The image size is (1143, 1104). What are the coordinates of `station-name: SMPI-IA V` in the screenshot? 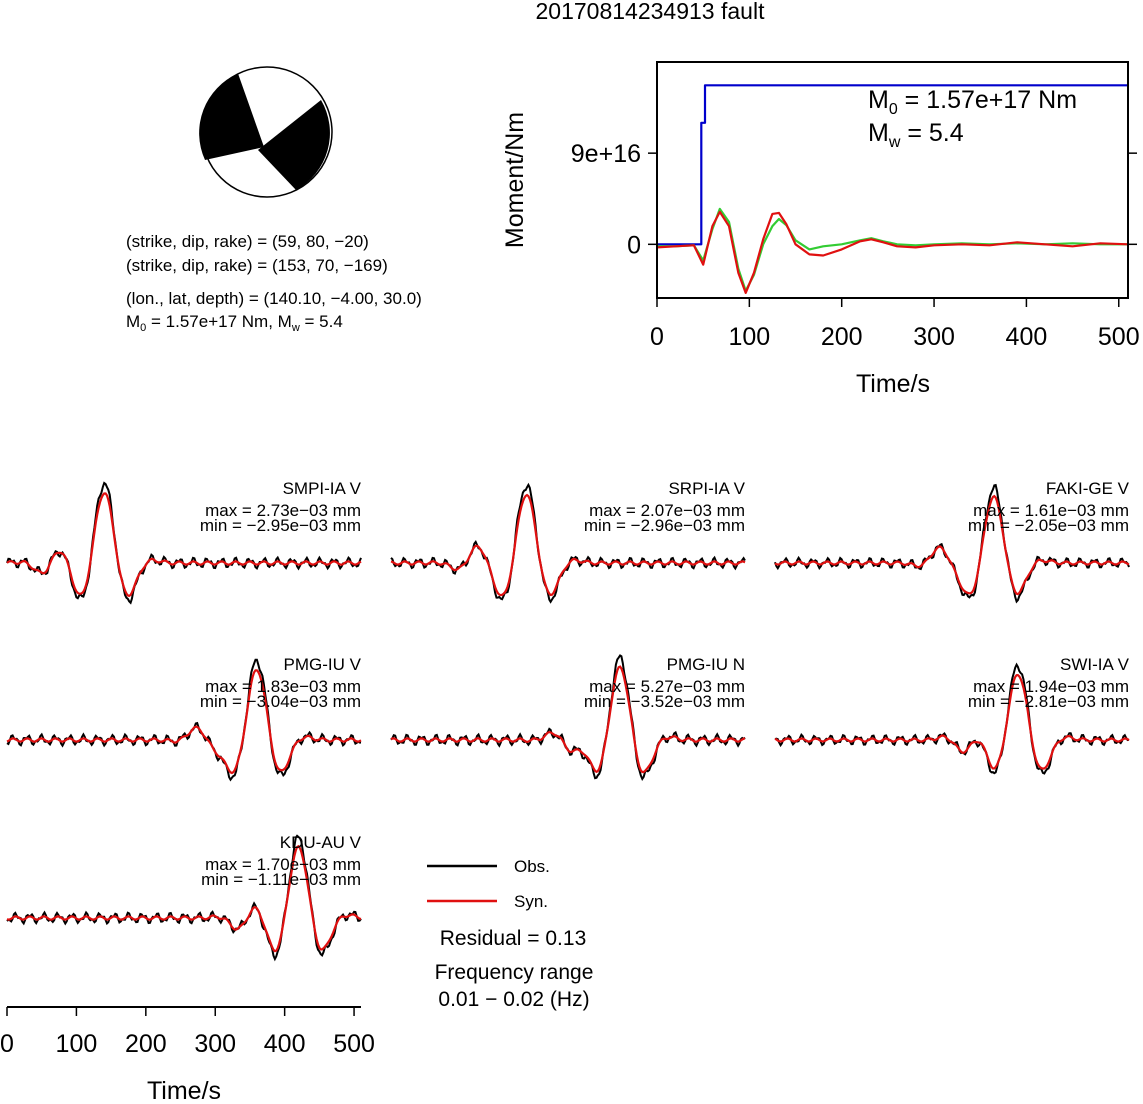 It's located at (322, 488).